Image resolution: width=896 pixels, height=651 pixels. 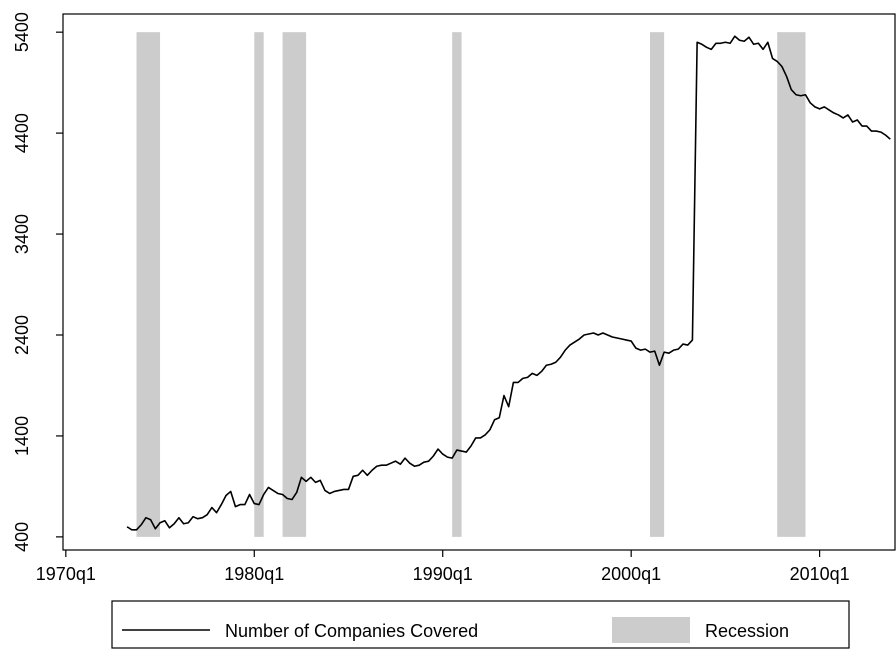 What do you see at coordinates (22, 234) in the screenshot?
I see `y-tick-label: 3400` at bounding box center [22, 234].